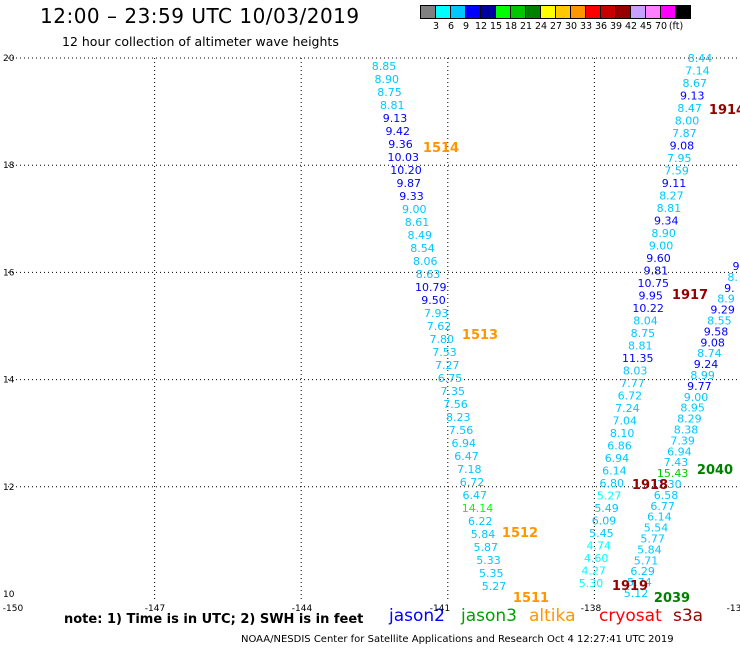 This screenshot has width=740, height=650. What do you see at coordinates (591, 609) in the screenshot?
I see `x-tick-label: -138` at bounding box center [591, 609].